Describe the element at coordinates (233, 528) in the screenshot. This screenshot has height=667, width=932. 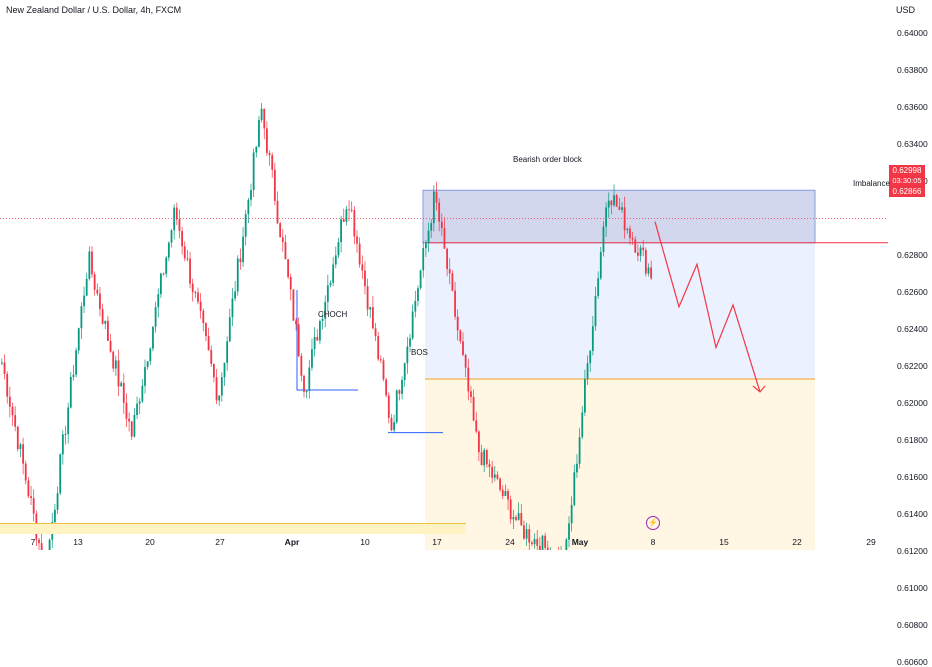
I see `pane-divider-bar` at that location.